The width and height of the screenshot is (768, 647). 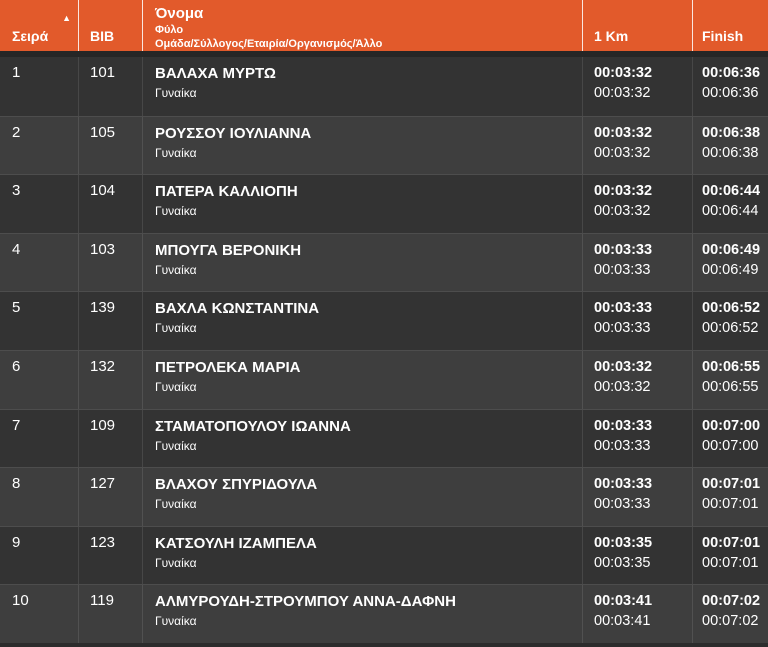 I want to click on name-cell: ΒΑΧΛΑ ΚΩΝΣΤΑΝΤΙΝΑ Γυναίκα, so click(x=363, y=321).